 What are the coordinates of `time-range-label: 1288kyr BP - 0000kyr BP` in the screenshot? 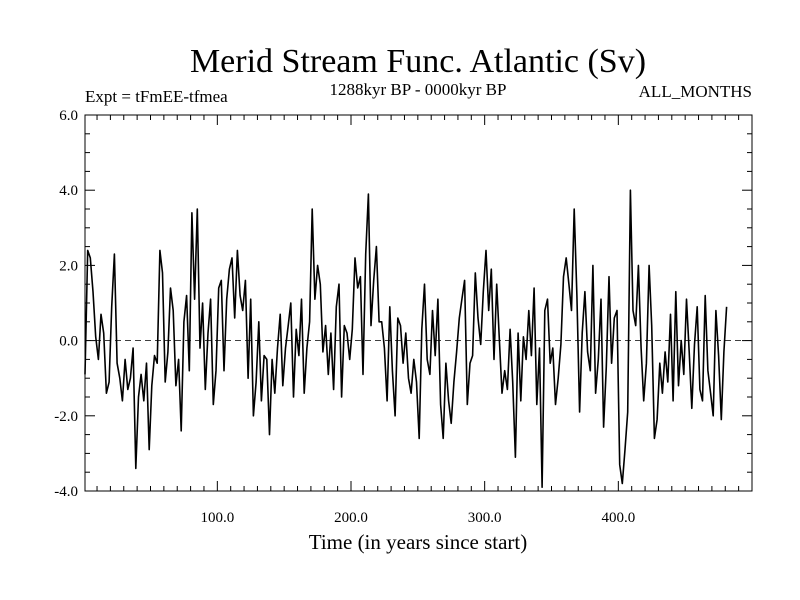 It's located at (418, 89).